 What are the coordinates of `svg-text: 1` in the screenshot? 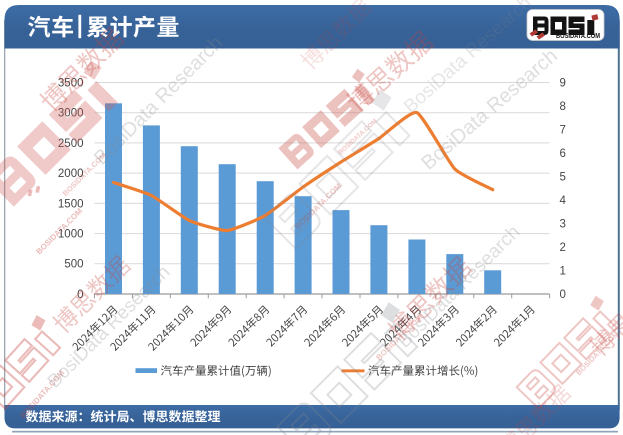 It's located at (563, 271).